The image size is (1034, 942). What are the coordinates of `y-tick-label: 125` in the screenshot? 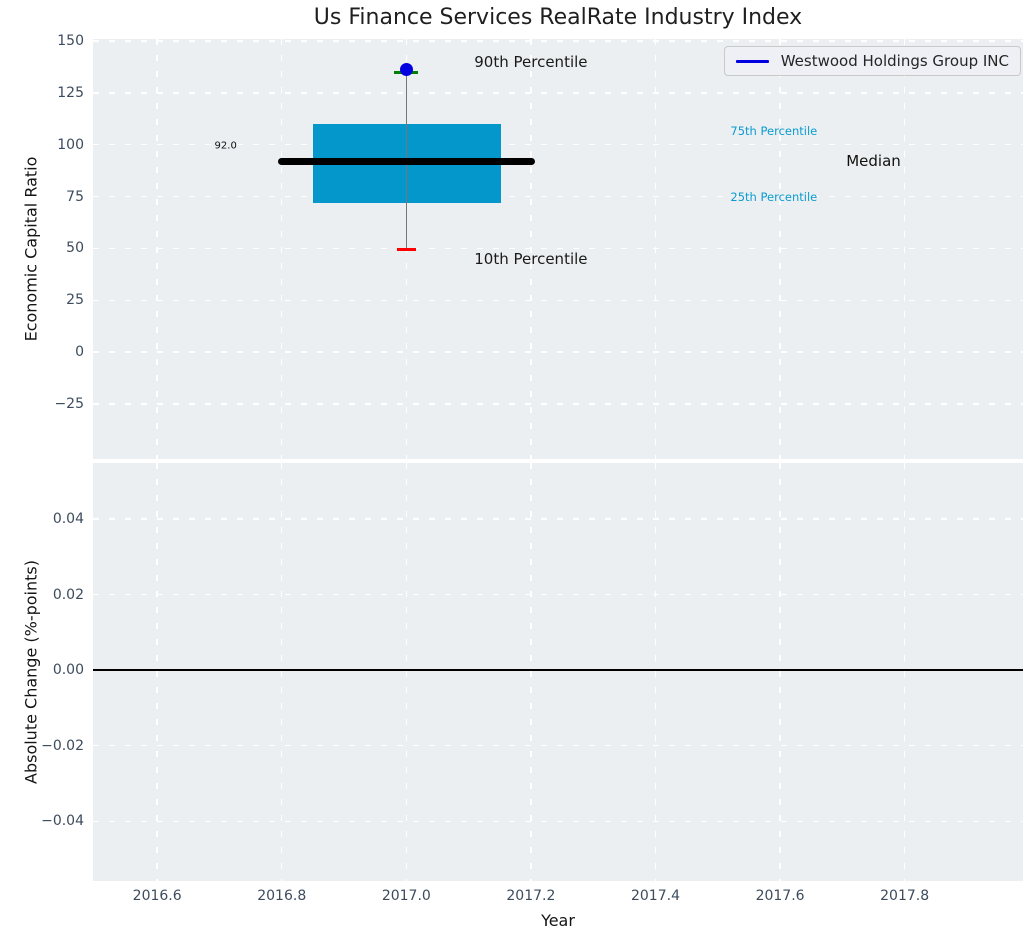 It's located at (70, 92).